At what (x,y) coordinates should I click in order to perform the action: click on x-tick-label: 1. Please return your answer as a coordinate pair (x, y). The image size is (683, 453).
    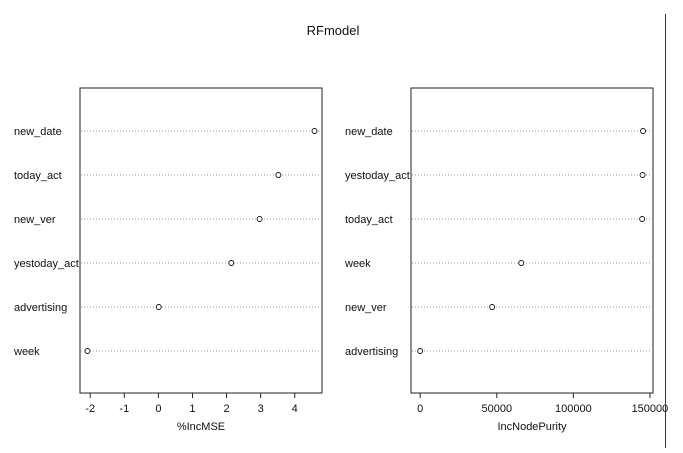
    Looking at the image, I should click on (192, 409).